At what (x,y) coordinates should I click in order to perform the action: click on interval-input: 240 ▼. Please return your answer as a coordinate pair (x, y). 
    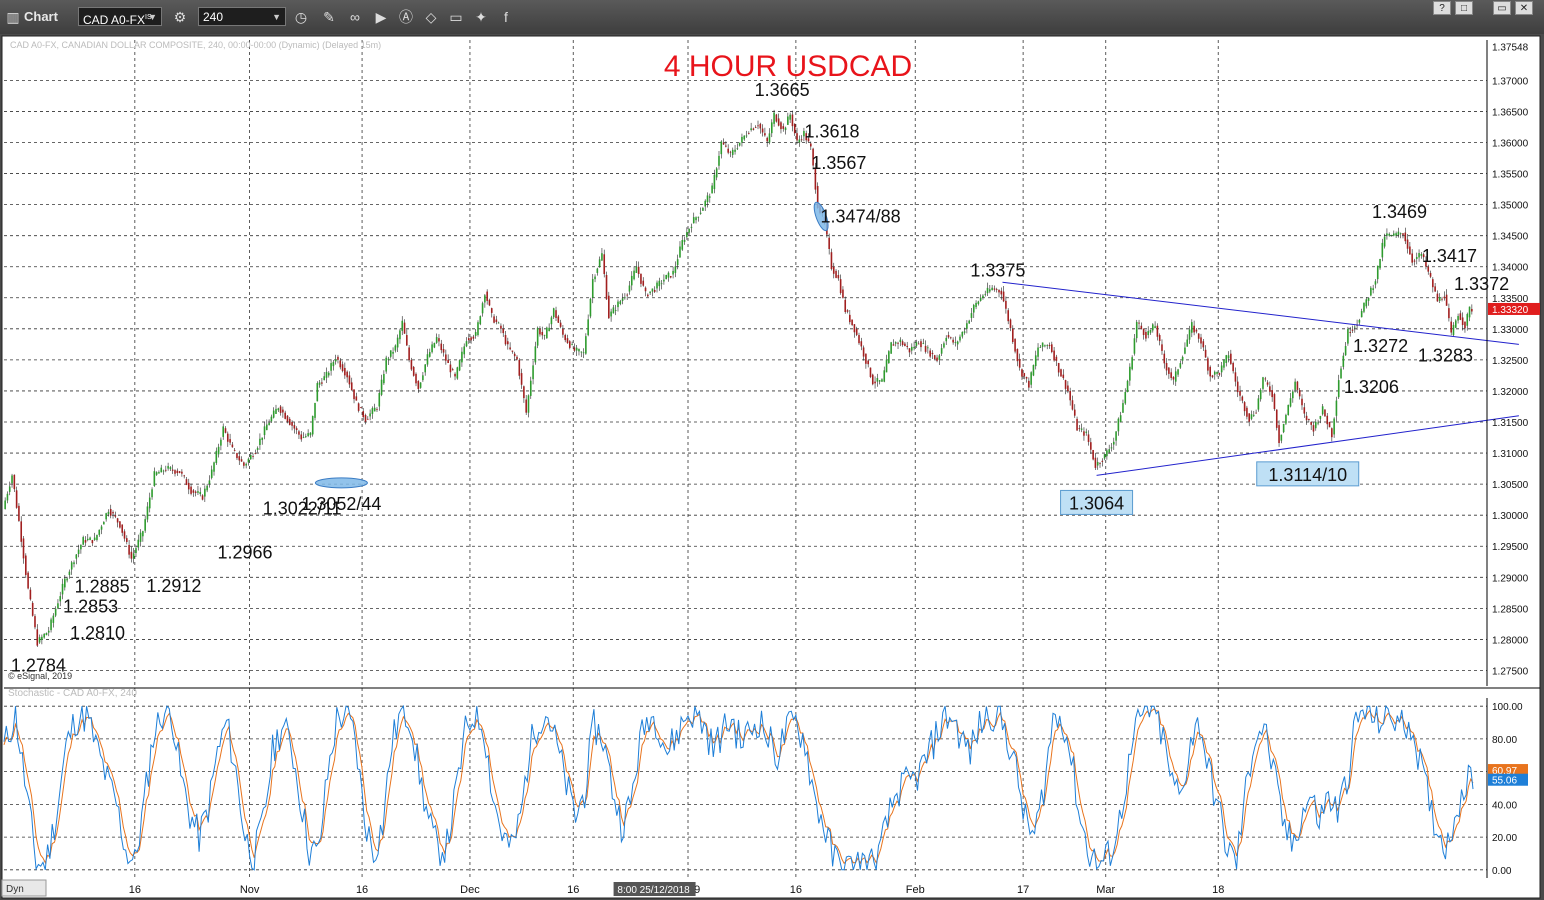
    Looking at the image, I should click on (242, 16).